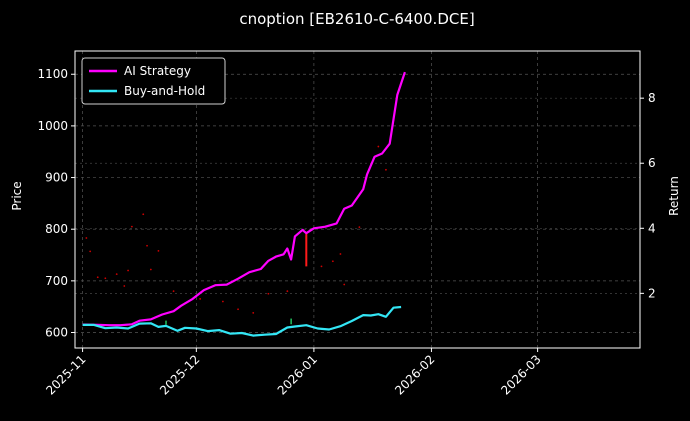  Describe the element at coordinates (652, 228) in the screenshot. I see `y-tick-label-right: 4` at that location.